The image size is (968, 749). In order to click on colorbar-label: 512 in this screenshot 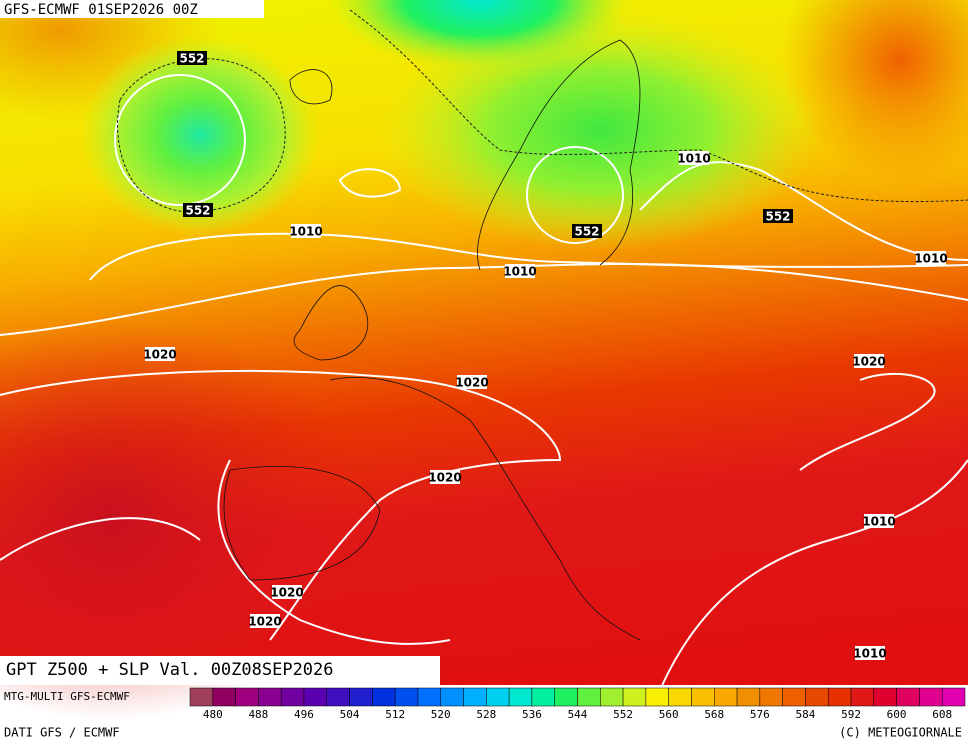, I will do `click(395, 714)`.